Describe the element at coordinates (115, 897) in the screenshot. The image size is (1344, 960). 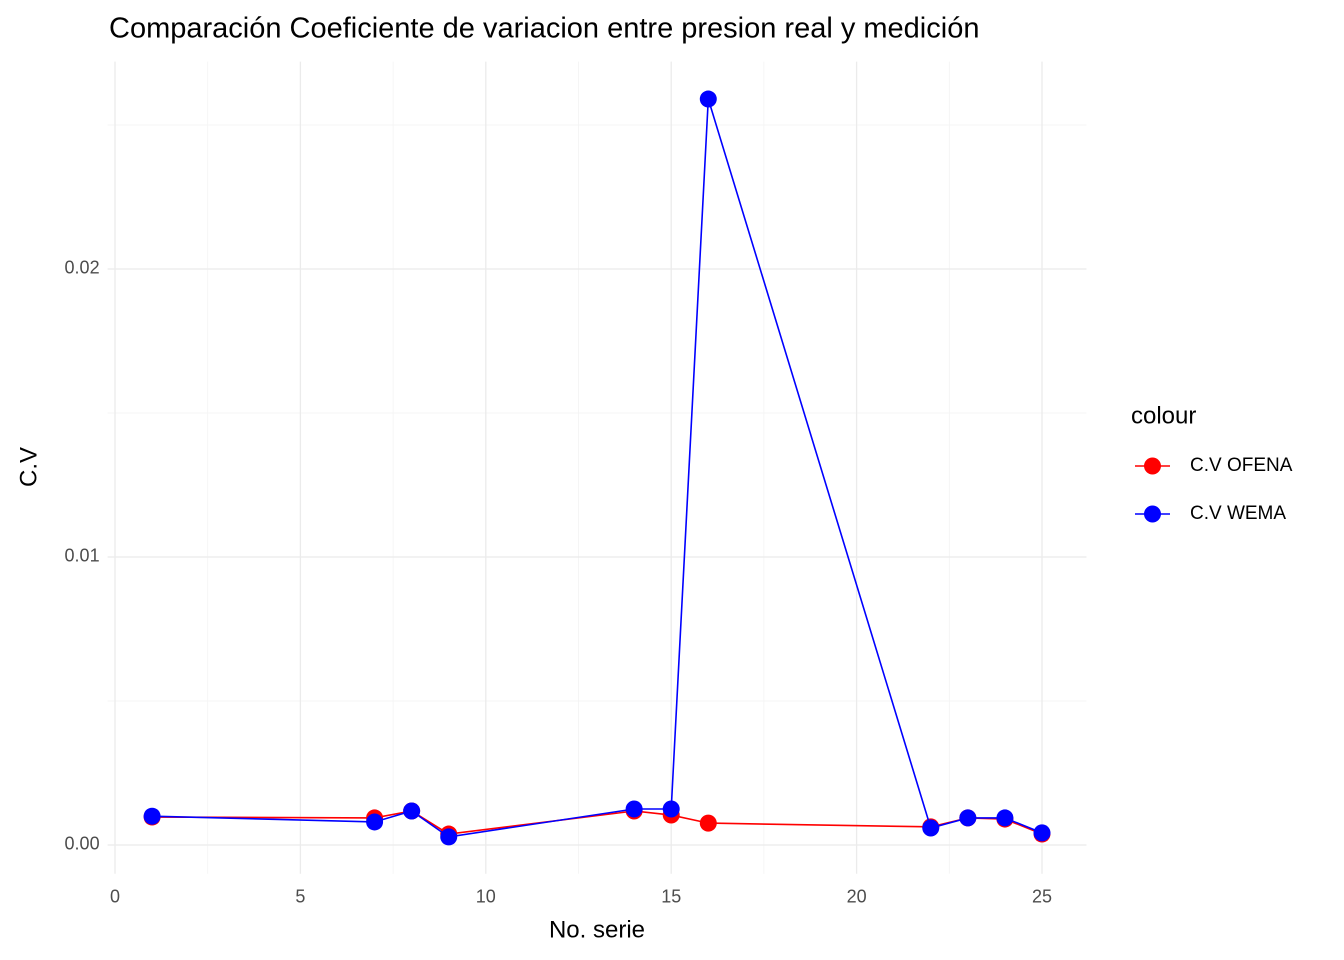
I see `x-tick-label: 0` at that location.